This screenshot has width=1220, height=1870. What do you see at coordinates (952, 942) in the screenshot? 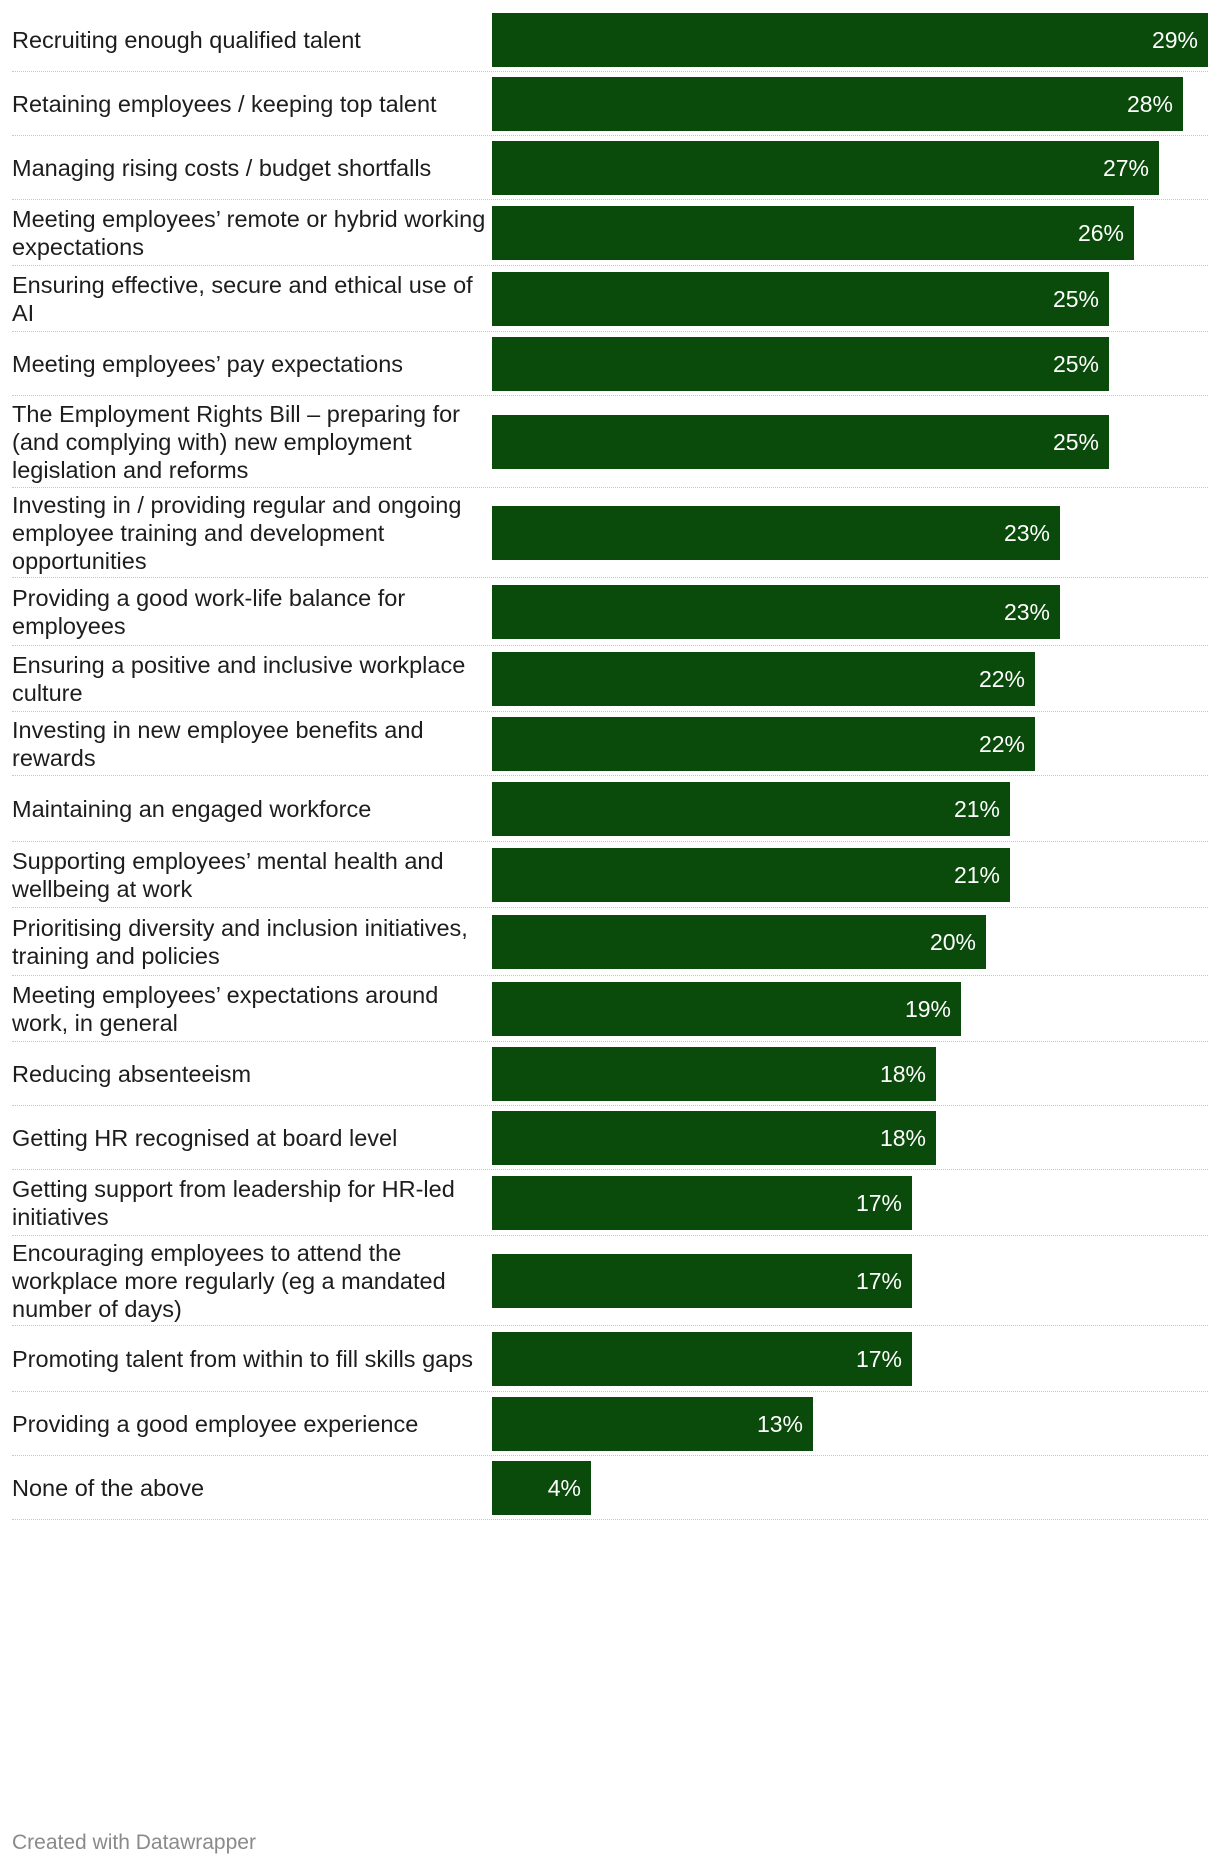
I see `value-label: 20%` at bounding box center [952, 942].